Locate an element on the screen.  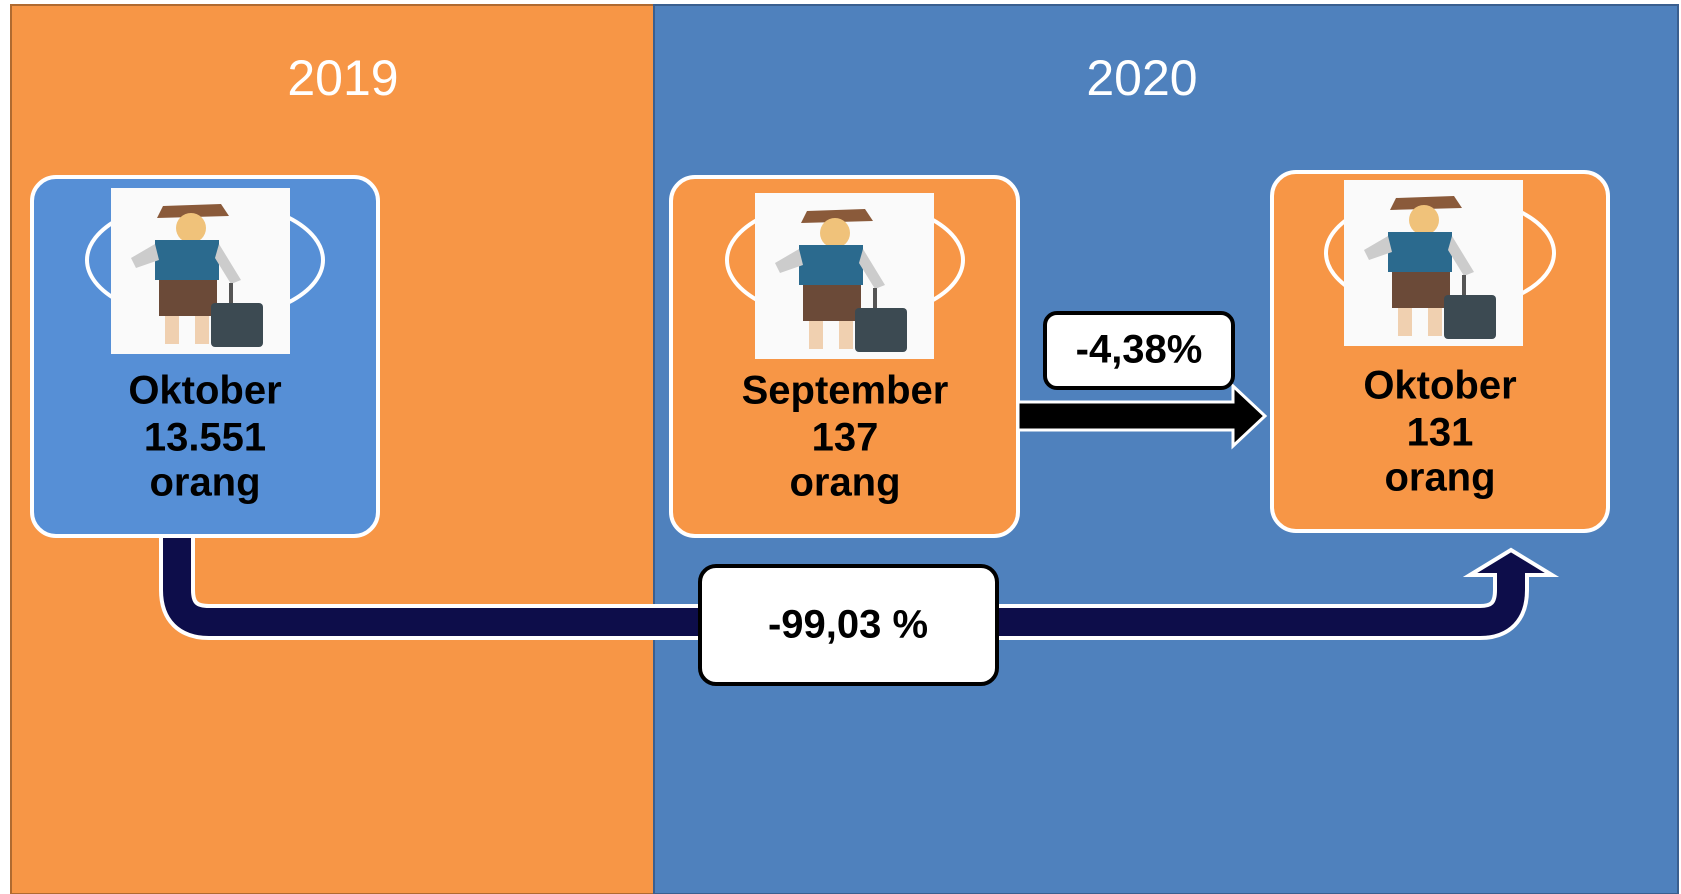
card: Oktober 131 orang is located at coordinates (1440, 351).